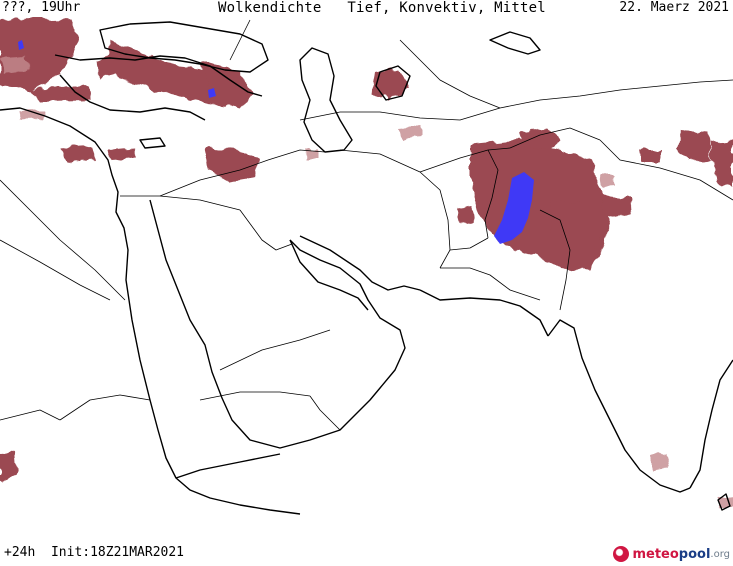  Describe the element at coordinates (94, 552) in the screenshot. I see `forecast-run-info: +24h Init:18Z21MAR2021` at that location.